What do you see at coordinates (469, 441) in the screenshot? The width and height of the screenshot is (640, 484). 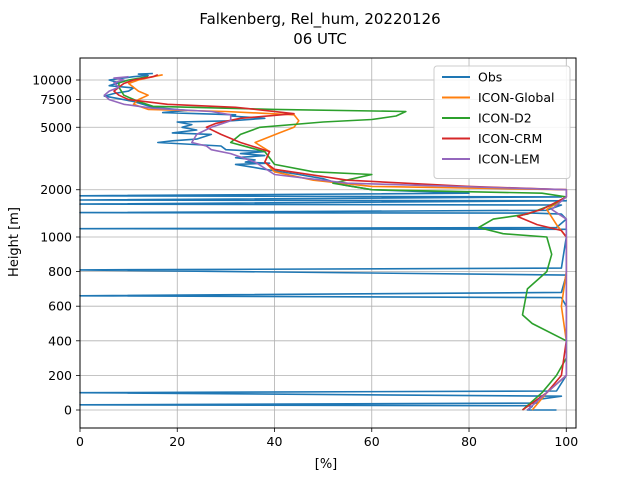 I see `x-tick-label: 80` at bounding box center [469, 441].